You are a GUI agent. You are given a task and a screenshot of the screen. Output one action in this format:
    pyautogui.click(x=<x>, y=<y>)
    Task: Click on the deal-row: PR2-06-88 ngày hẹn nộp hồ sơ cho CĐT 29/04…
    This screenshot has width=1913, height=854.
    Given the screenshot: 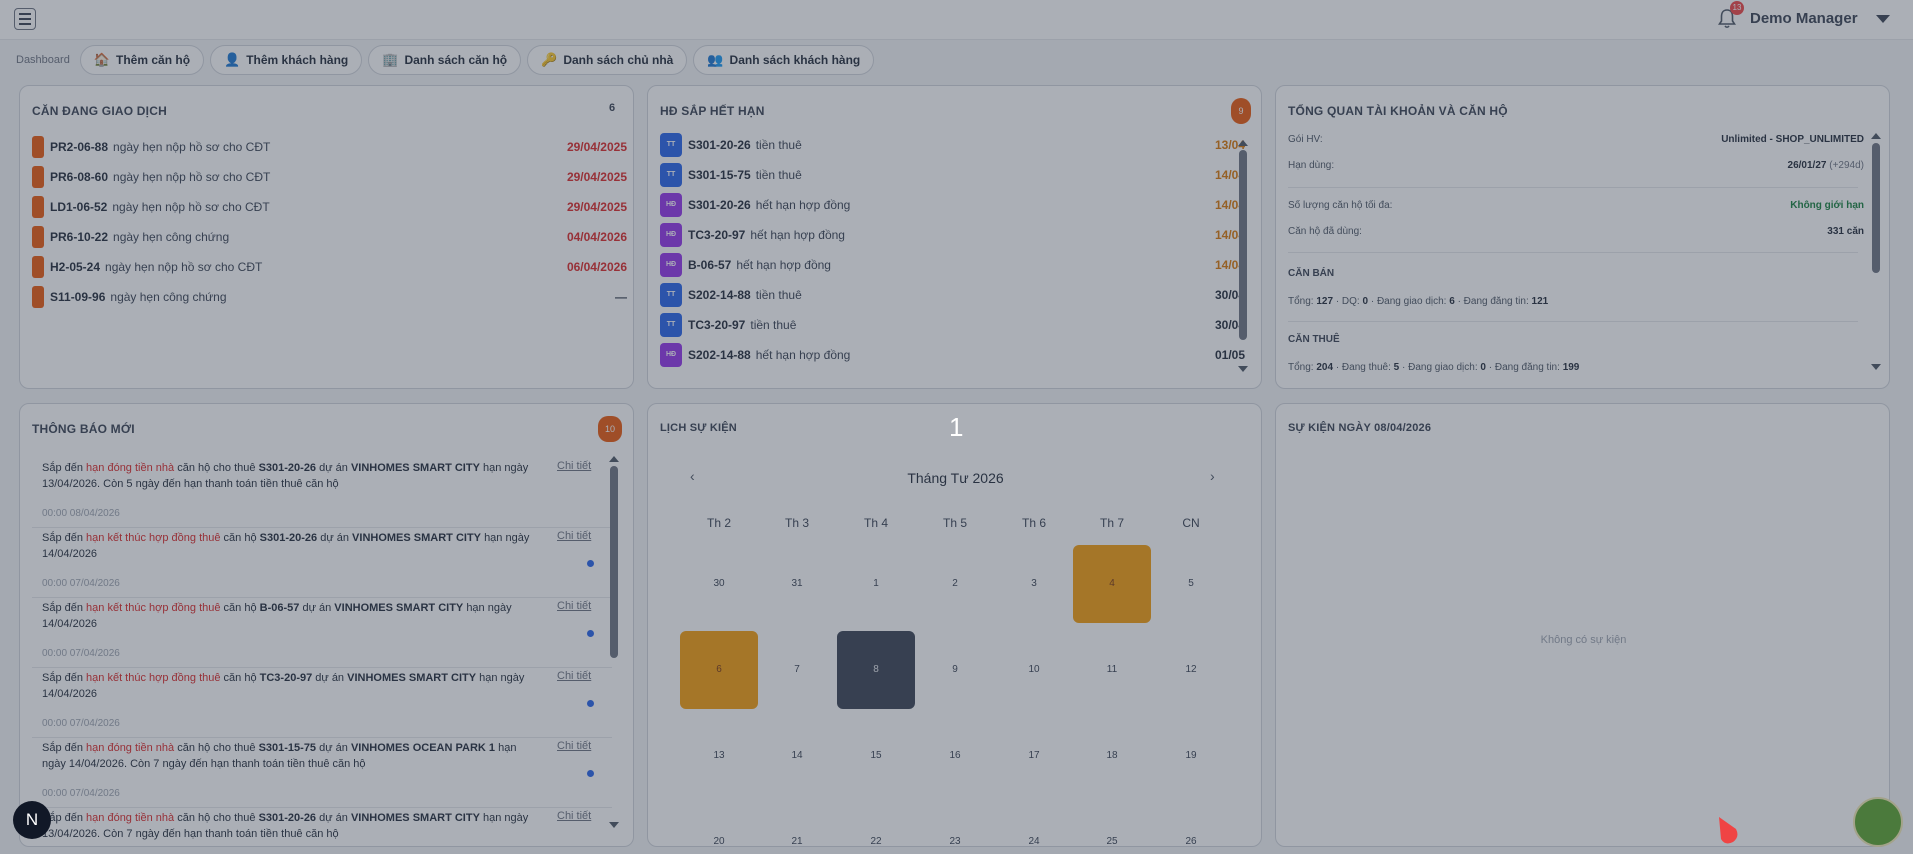 What is the action you would take?
    pyautogui.click(x=329, y=147)
    